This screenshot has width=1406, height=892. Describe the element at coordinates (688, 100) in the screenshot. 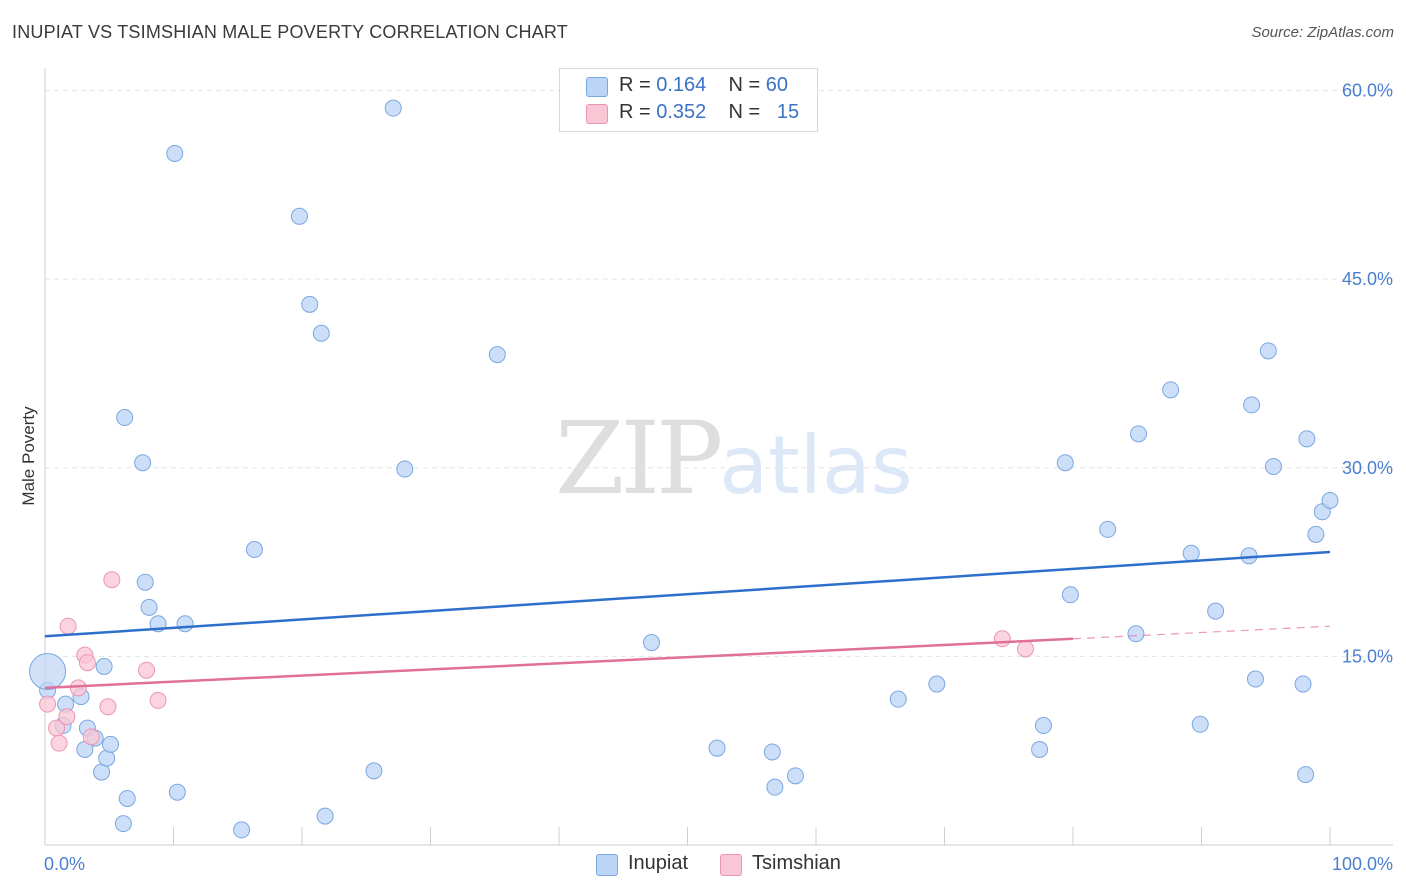

I see `correlation-legend: R = 0.164 N = 60 R = 0.352 N = 15` at that location.